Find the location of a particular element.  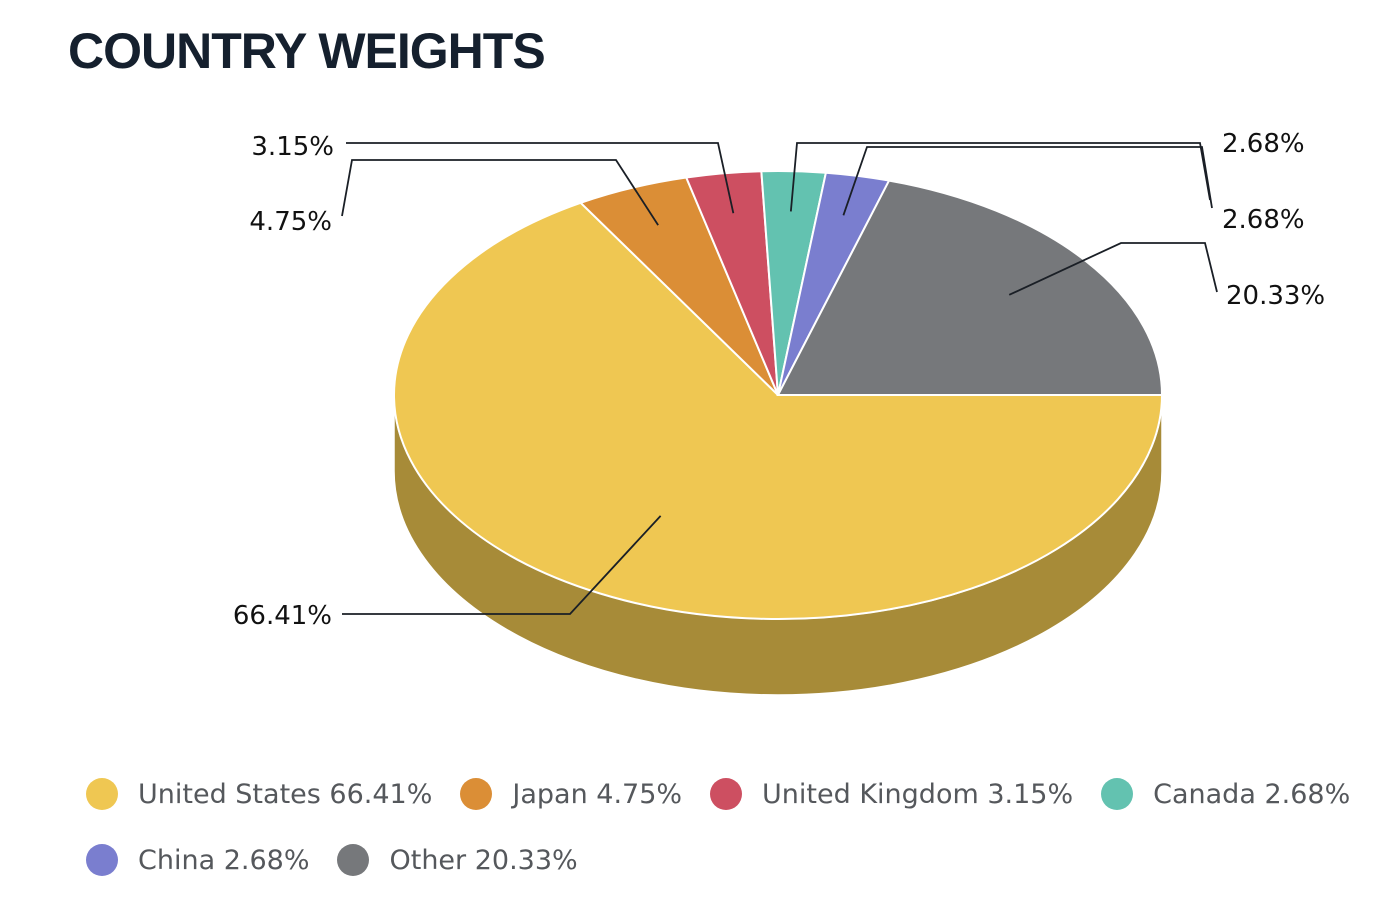

legend-label: United States 66.41% is located at coordinates (285, 794).